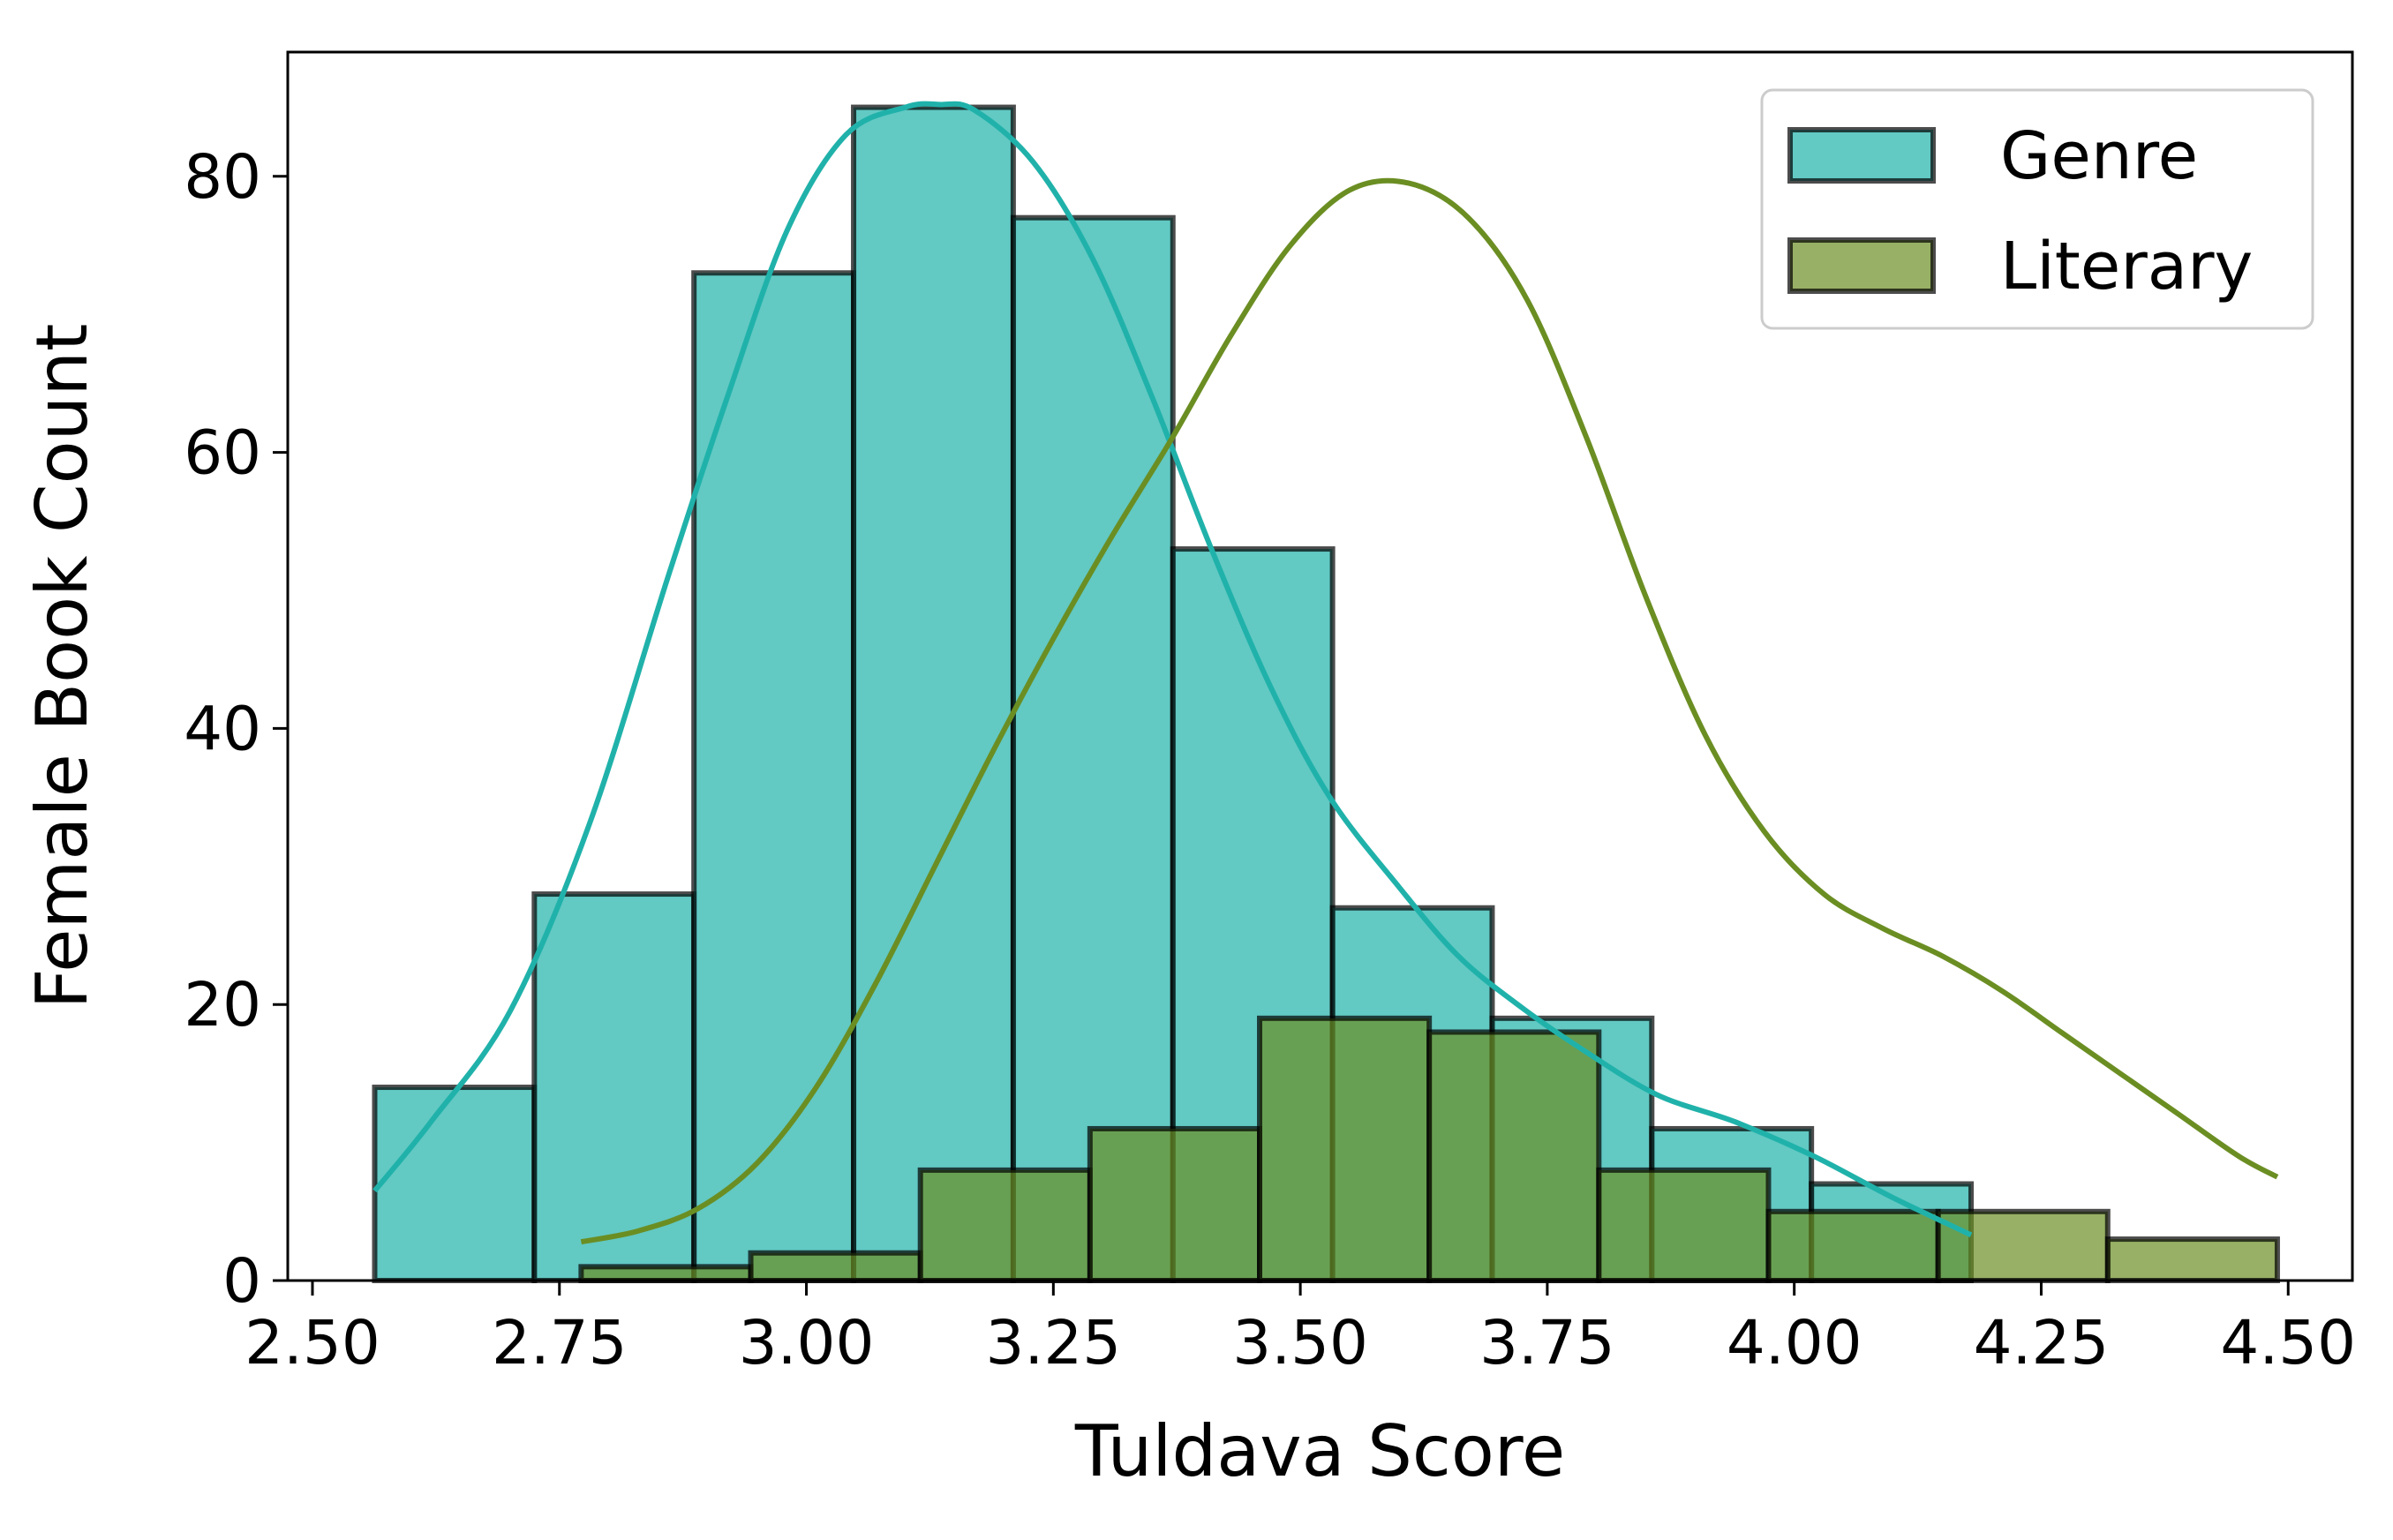 This screenshot has height=1540, width=2393. What do you see at coordinates (1054, 1343) in the screenshot?
I see `x-tick-label: 3.25` at bounding box center [1054, 1343].